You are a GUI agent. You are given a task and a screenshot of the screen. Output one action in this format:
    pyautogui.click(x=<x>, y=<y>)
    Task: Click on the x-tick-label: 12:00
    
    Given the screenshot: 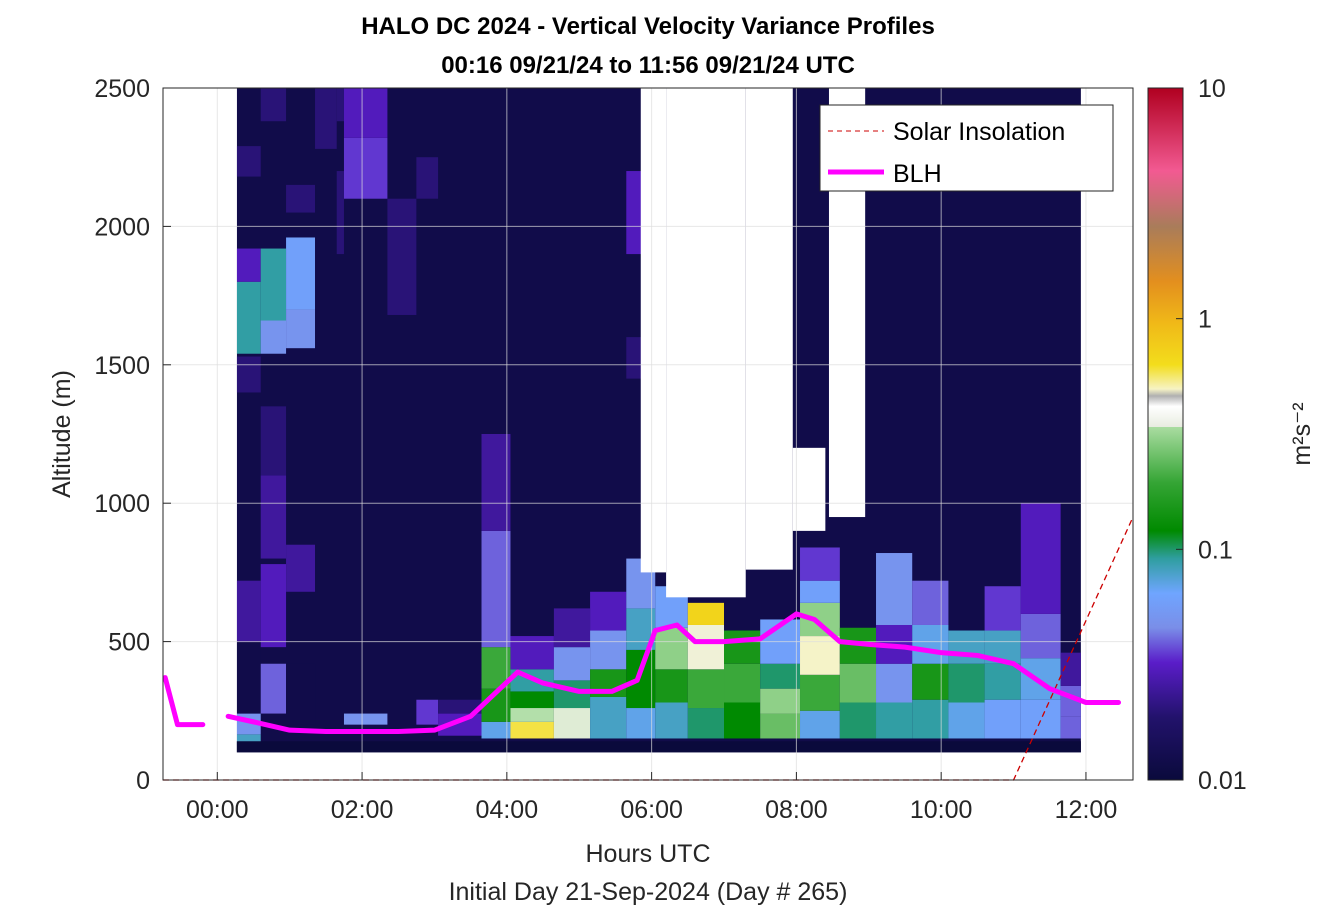 What is the action you would take?
    pyautogui.click(x=1086, y=810)
    